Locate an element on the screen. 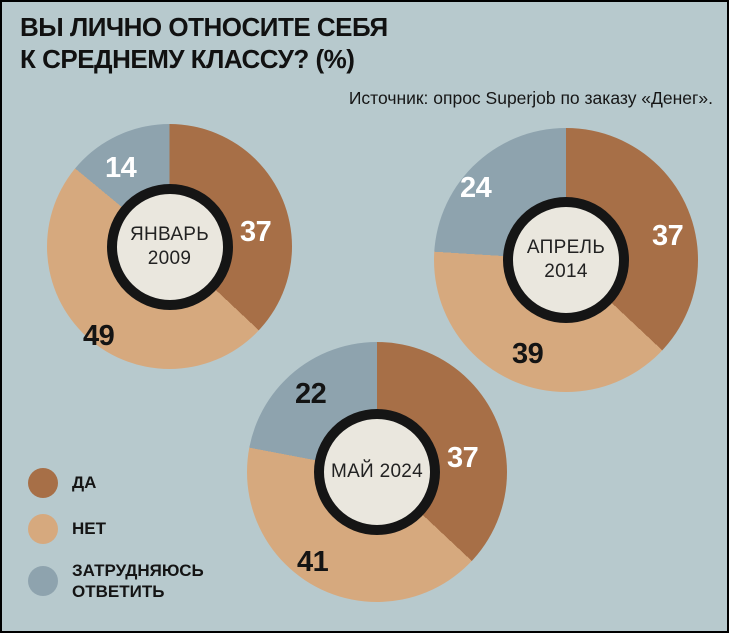 Image resolution: width=729 pixels, height=633 pixels. donut-center-april-2014: АПРЕЛЬ 2014 is located at coordinates (566, 260).